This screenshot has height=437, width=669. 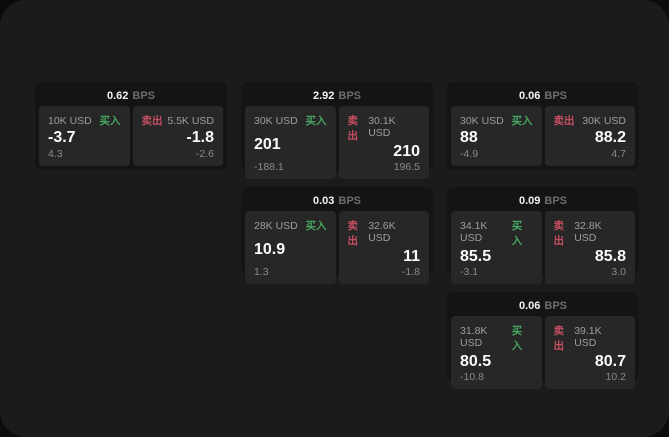 What do you see at coordinates (200, 137) in the screenshot?
I see `sell-price: -1.8` at bounding box center [200, 137].